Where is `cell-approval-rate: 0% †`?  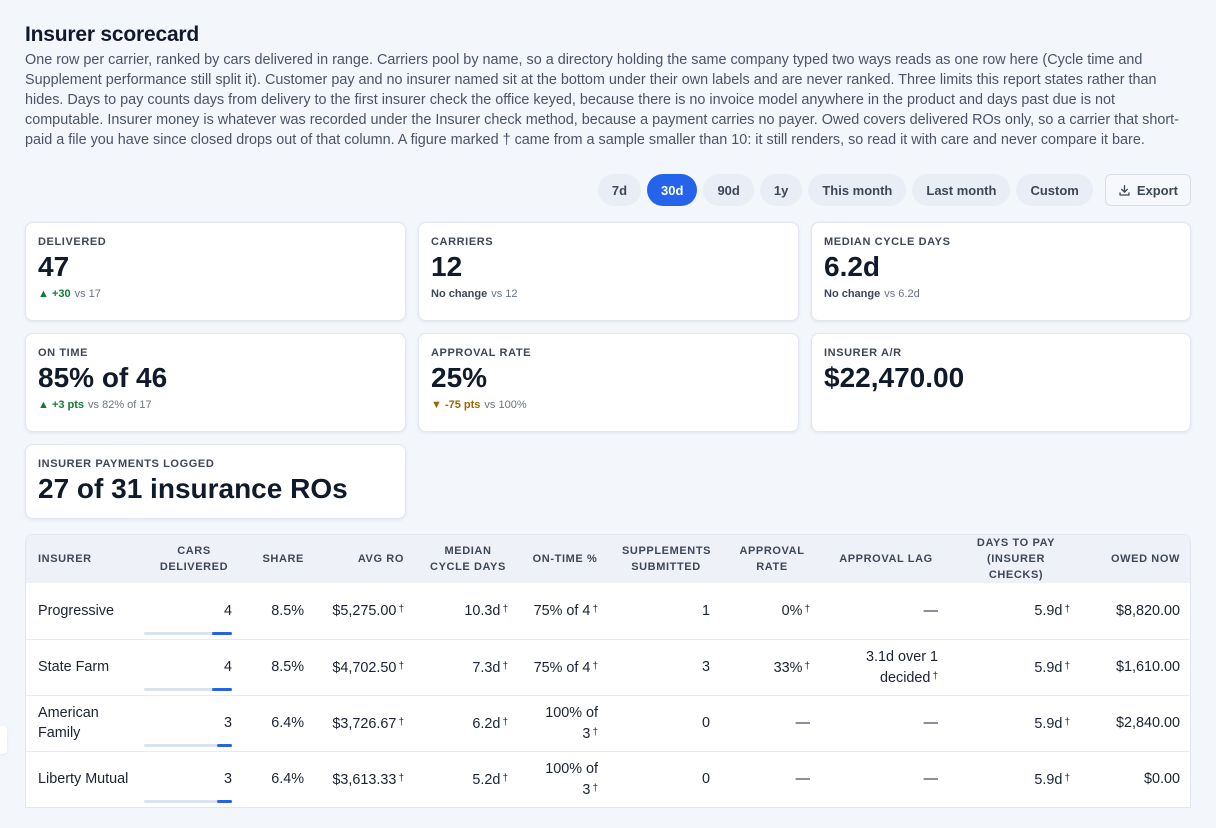
cell-approval-rate: 0% † is located at coordinates (772, 611).